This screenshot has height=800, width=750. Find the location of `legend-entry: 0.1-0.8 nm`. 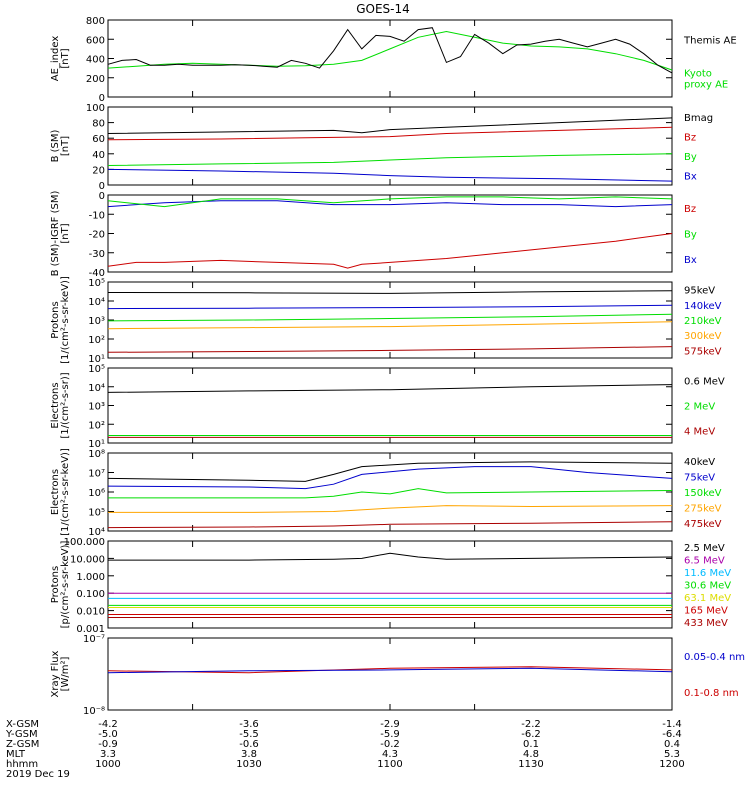

legend-entry: 0.1-0.8 nm is located at coordinates (711, 693).